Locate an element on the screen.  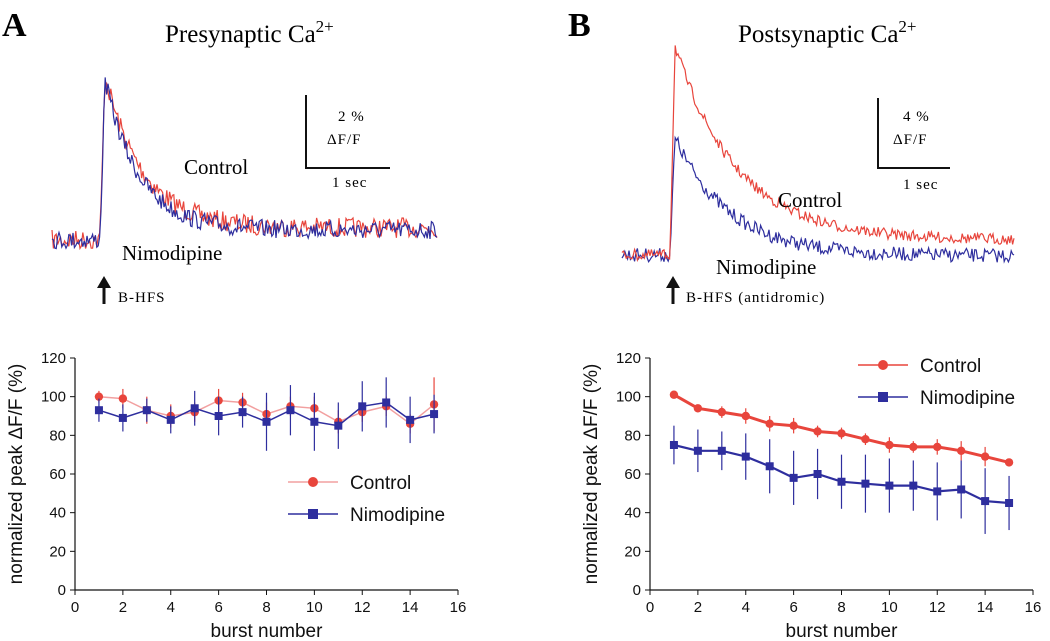
trace-b-nimodipine is located at coordinates (818, 199).